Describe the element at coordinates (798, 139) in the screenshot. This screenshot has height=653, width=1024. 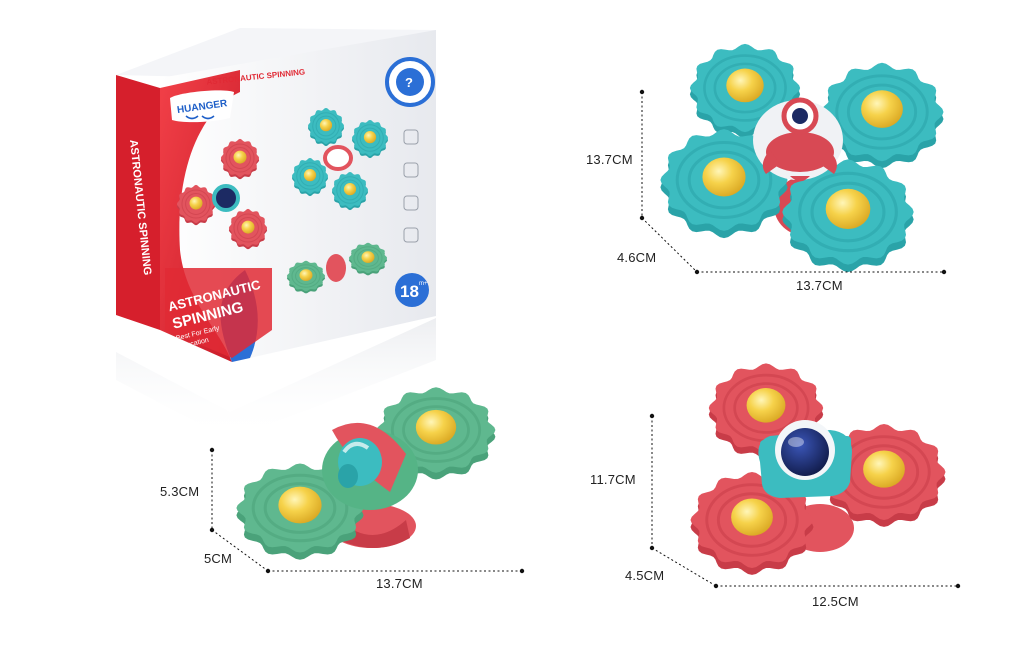
I see `rocket-hub` at that location.